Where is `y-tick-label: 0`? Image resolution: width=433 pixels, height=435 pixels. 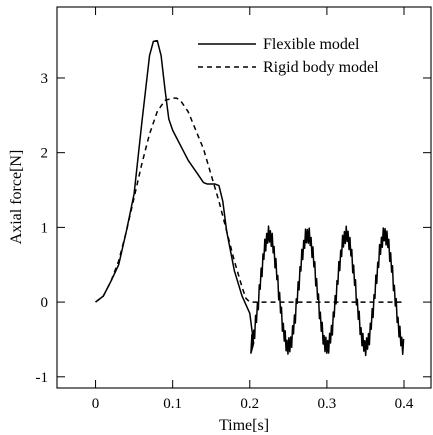 y-tick-label: 0 is located at coordinates (45, 303).